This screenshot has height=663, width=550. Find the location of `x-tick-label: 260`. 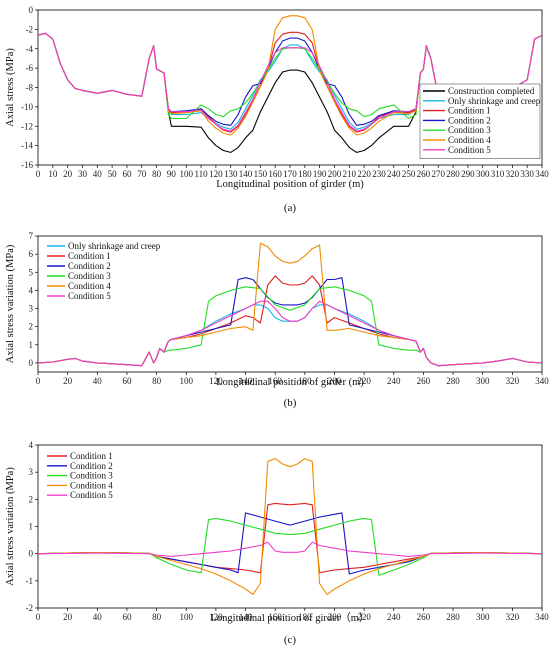

x-tick-label: 260 is located at coordinates (424, 174).